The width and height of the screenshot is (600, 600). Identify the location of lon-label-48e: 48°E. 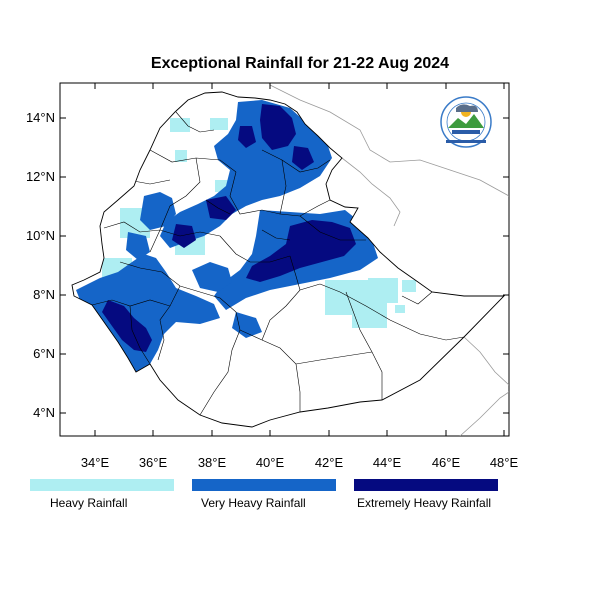
(504, 462).